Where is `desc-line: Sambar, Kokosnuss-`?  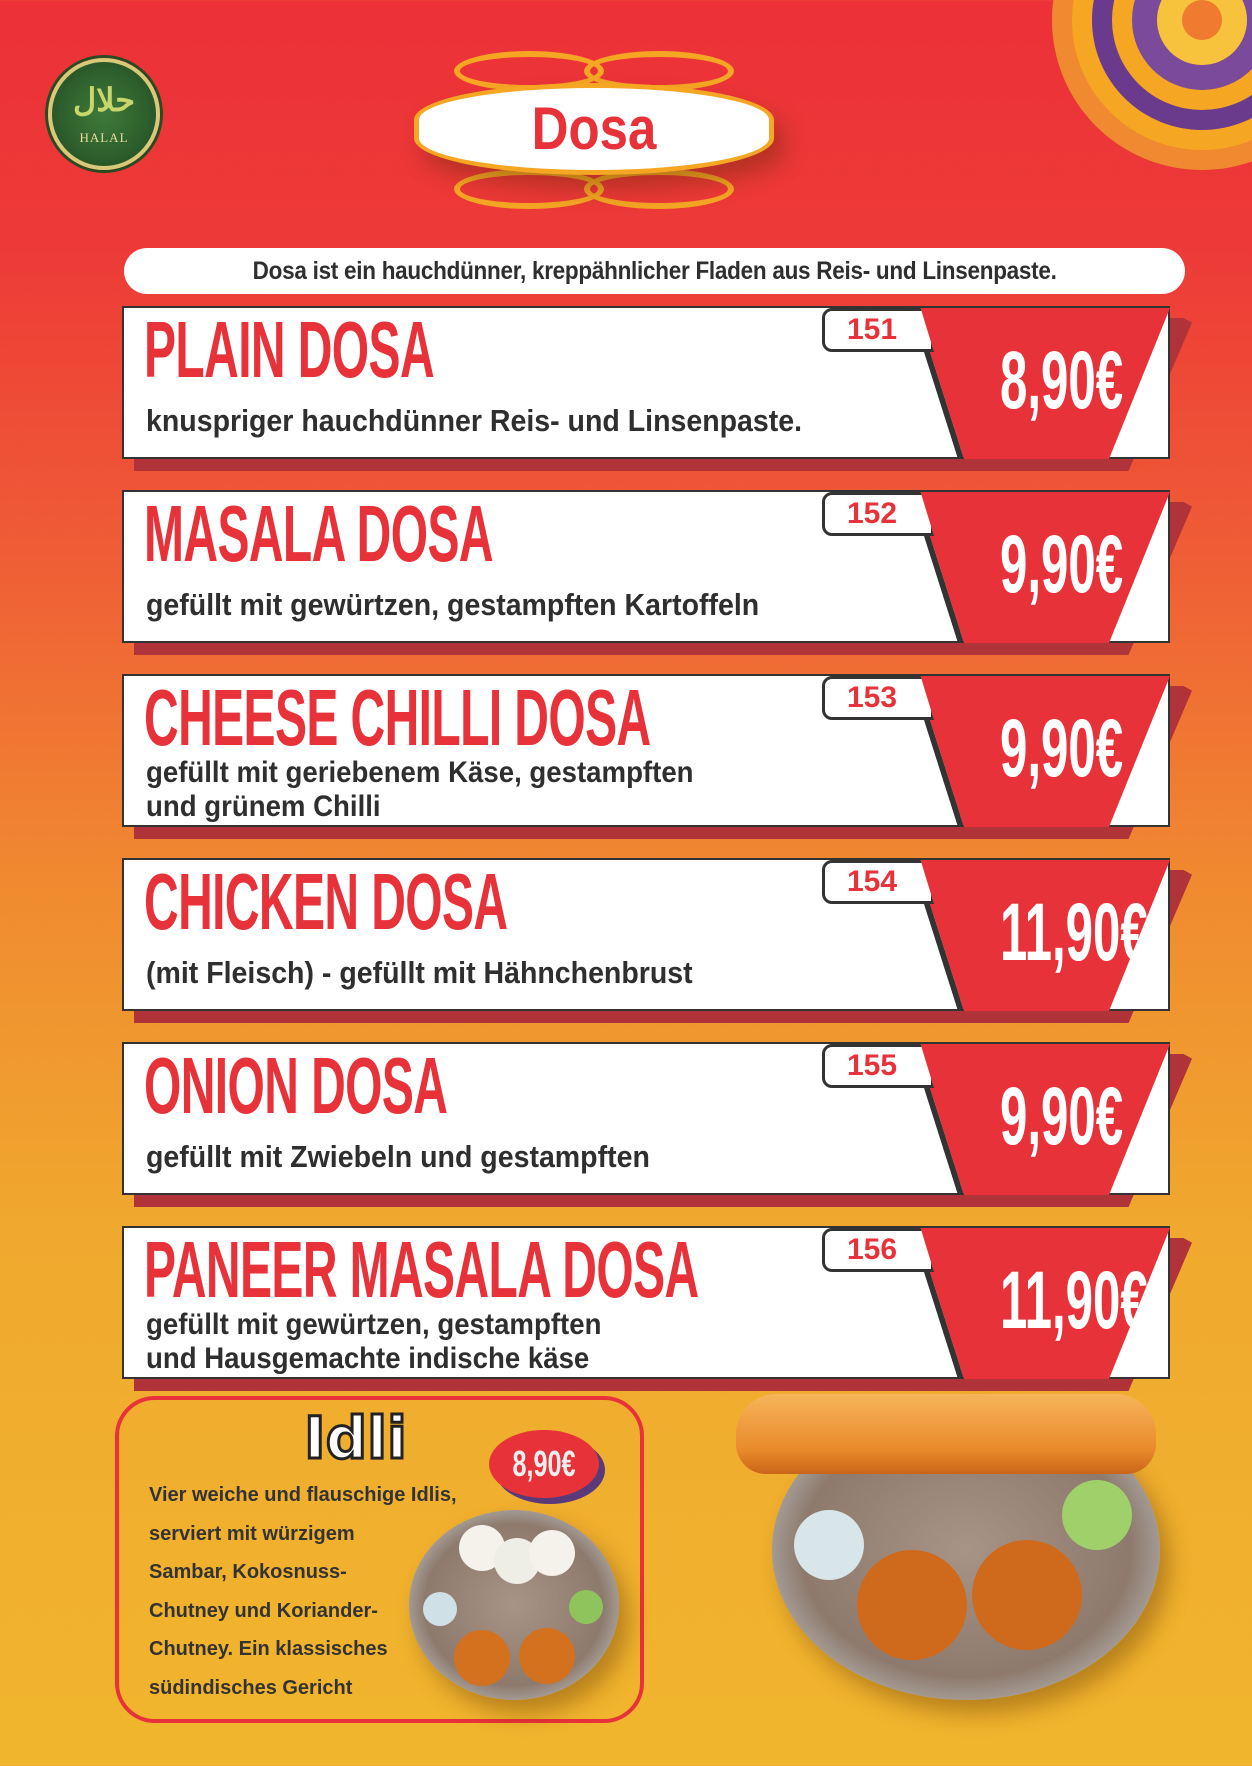 desc-line: Sambar, Kokosnuss- is located at coordinates (248, 1572).